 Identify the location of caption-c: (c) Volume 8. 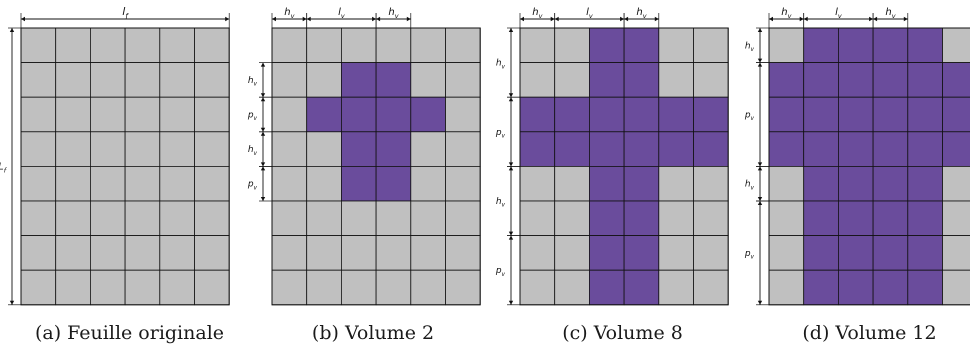
(622, 333).